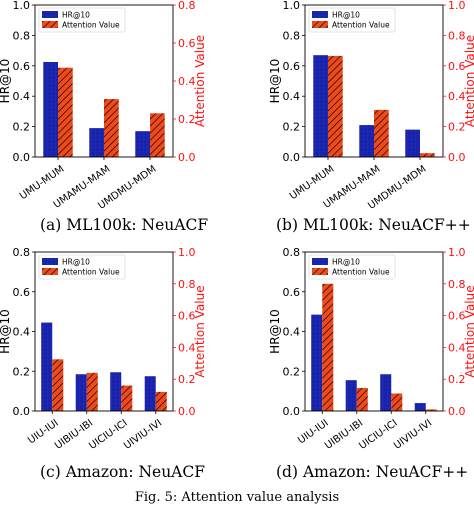 This screenshot has height=505, width=474. What do you see at coordinates (47, 366) in the screenshot?
I see `bar-hr-uiu-iui` at bounding box center [47, 366].